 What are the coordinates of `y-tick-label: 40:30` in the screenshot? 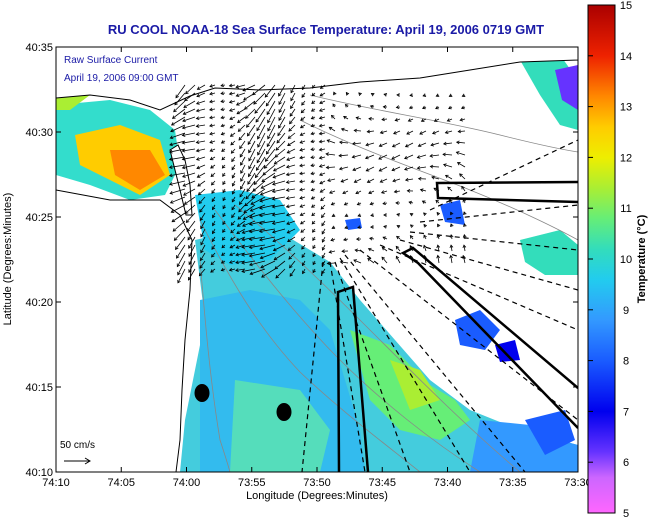 It's located at (39, 133).